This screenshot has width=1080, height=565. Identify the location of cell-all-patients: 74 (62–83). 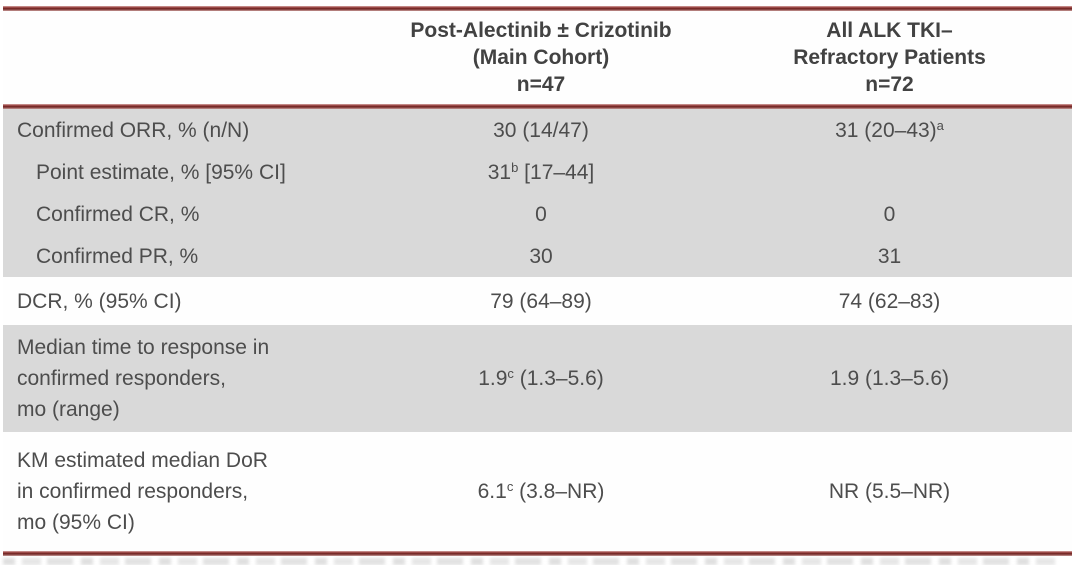
(889, 301).